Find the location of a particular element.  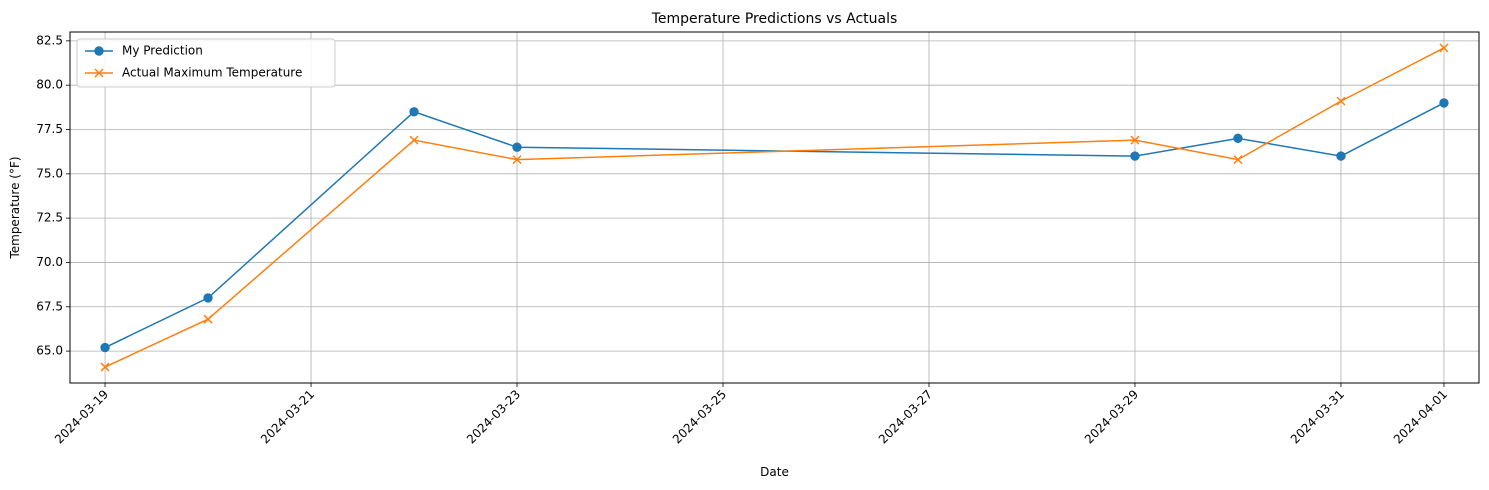

y-tick-label: 80.0 is located at coordinates (49, 85).